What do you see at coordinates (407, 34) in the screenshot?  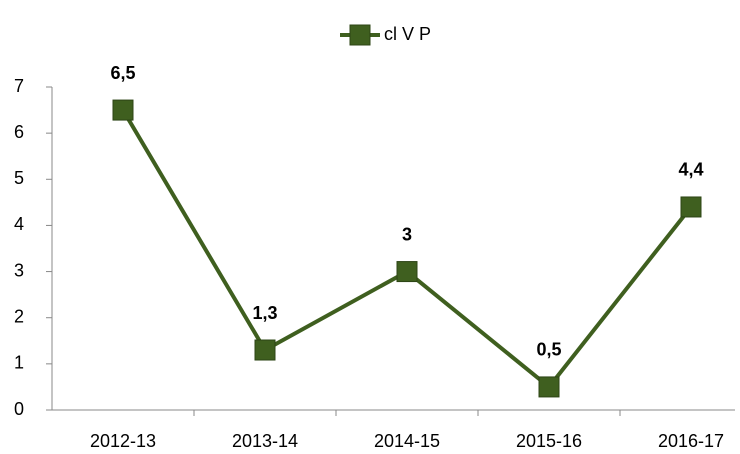 I see `legend-label: cl V P` at bounding box center [407, 34].